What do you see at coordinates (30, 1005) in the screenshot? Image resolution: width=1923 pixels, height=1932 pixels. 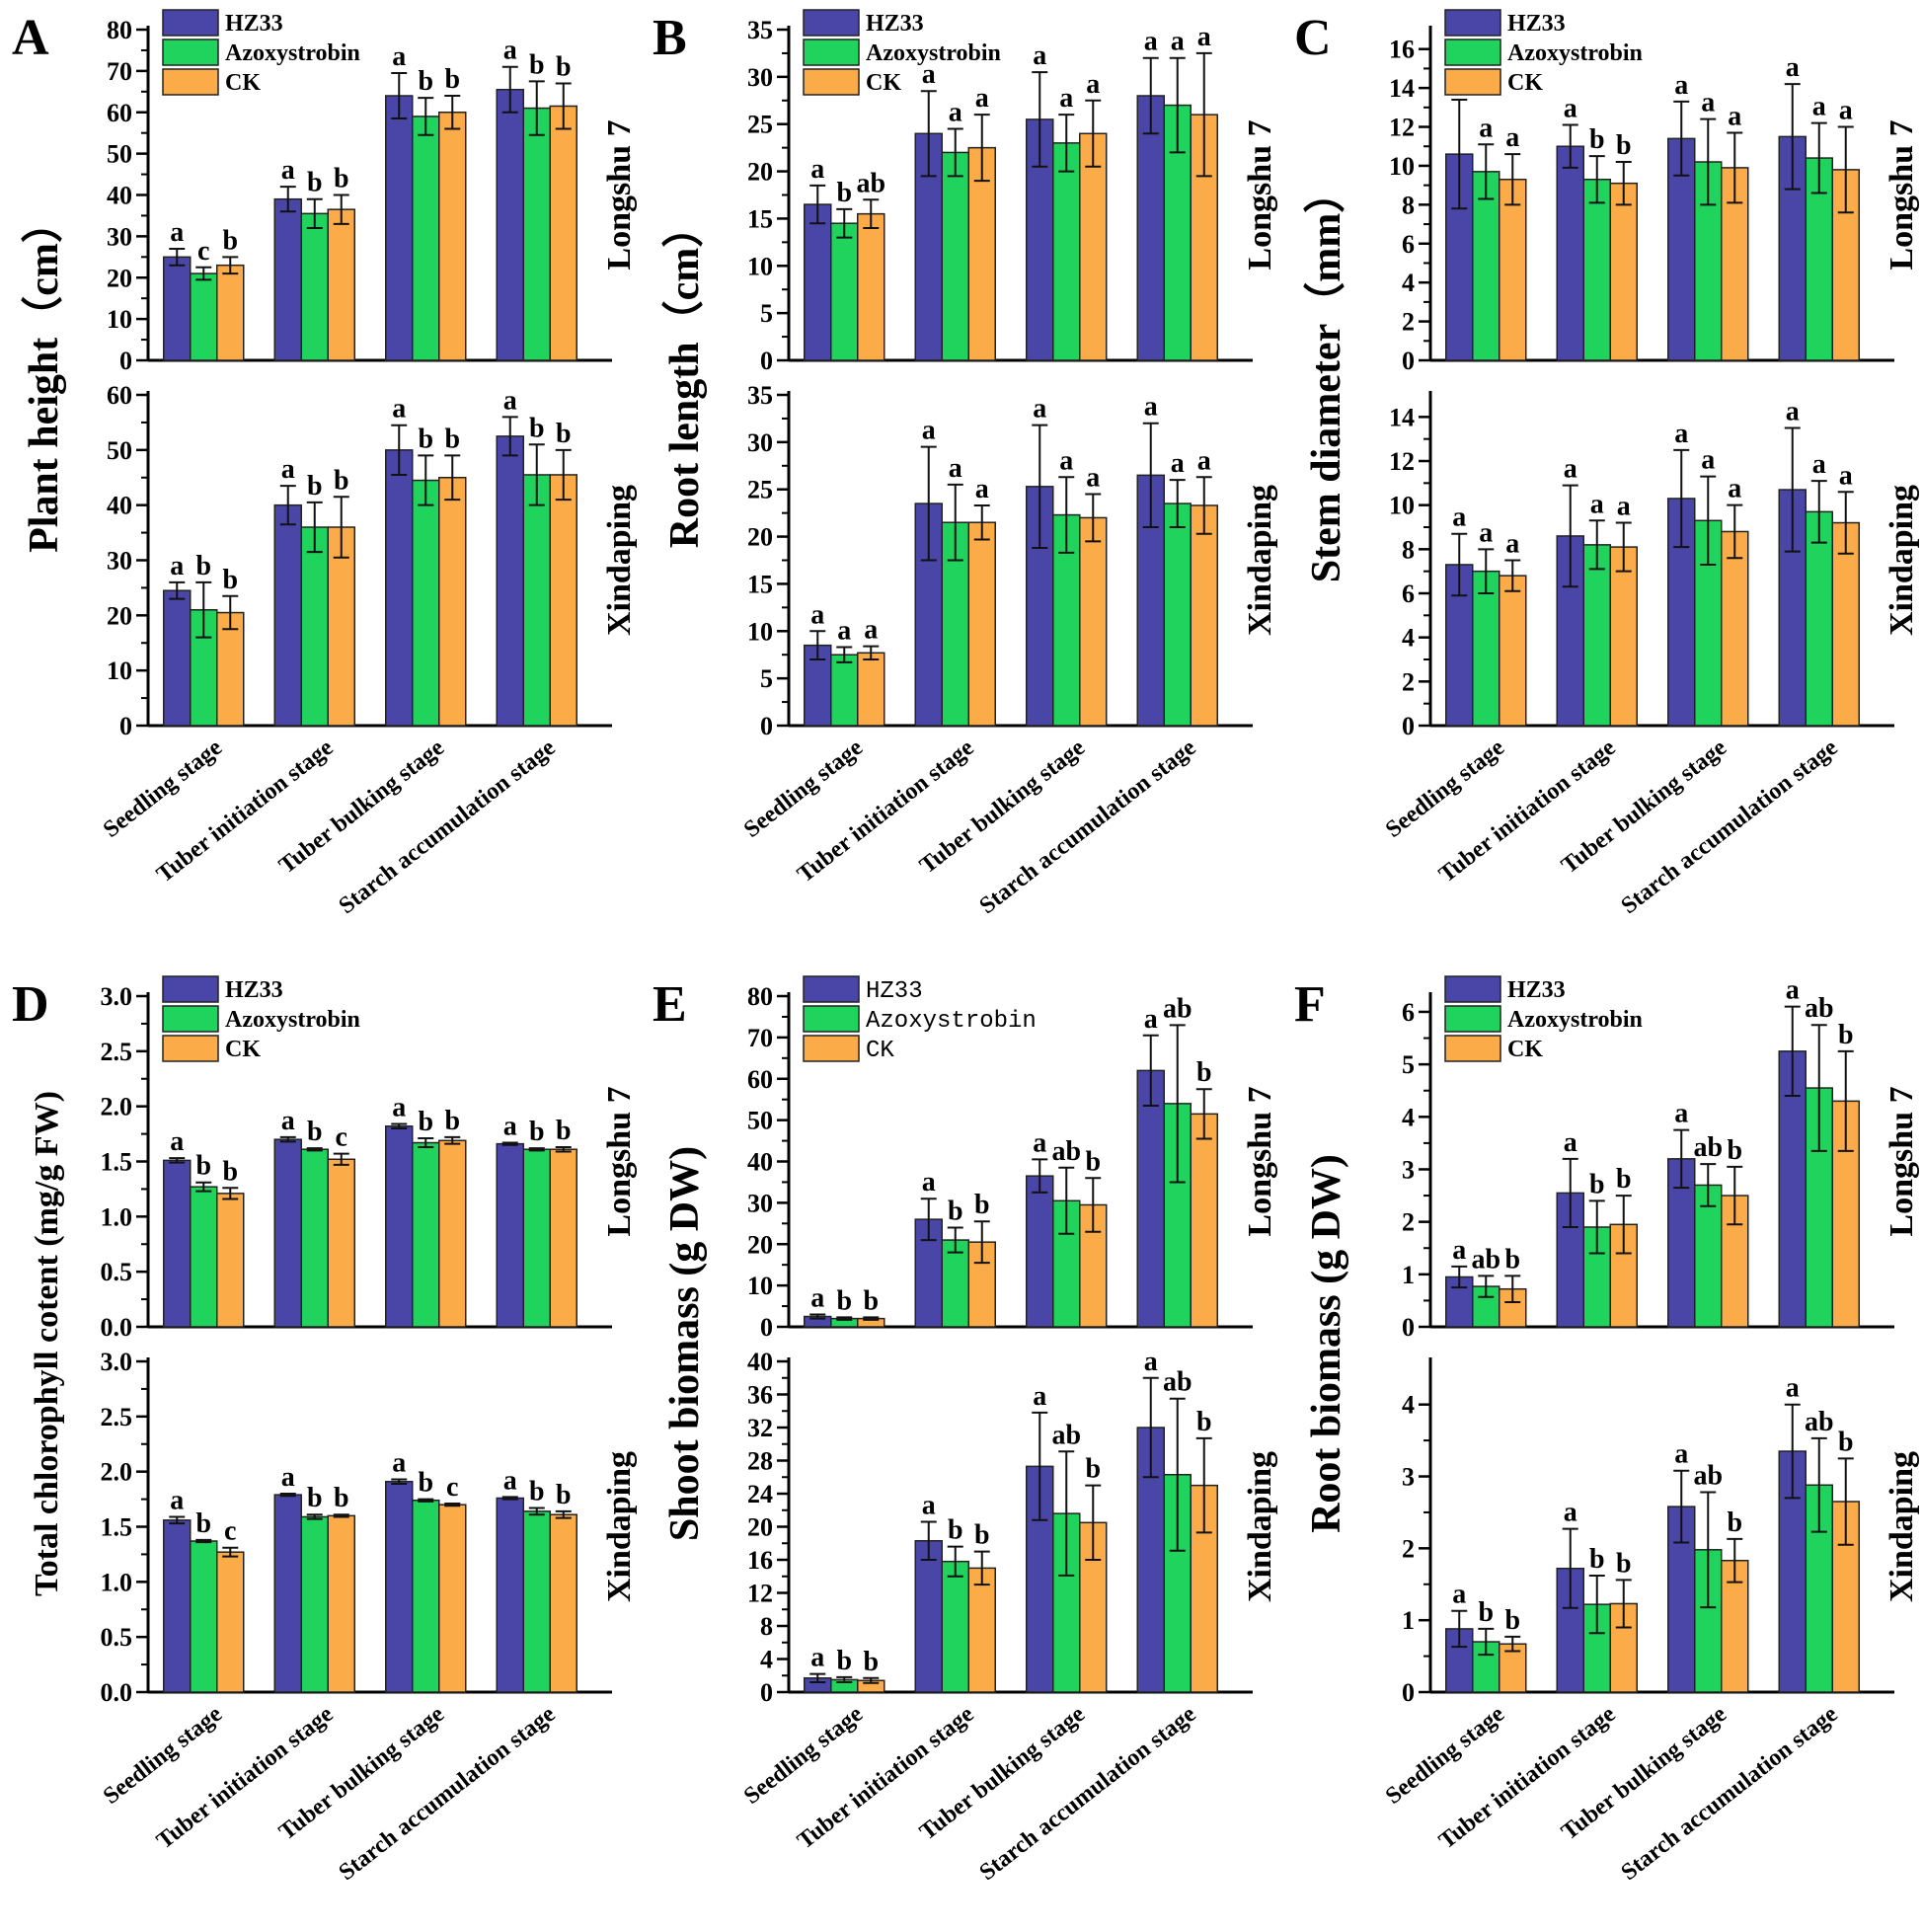 I see `panel-letter: D` at bounding box center [30, 1005].